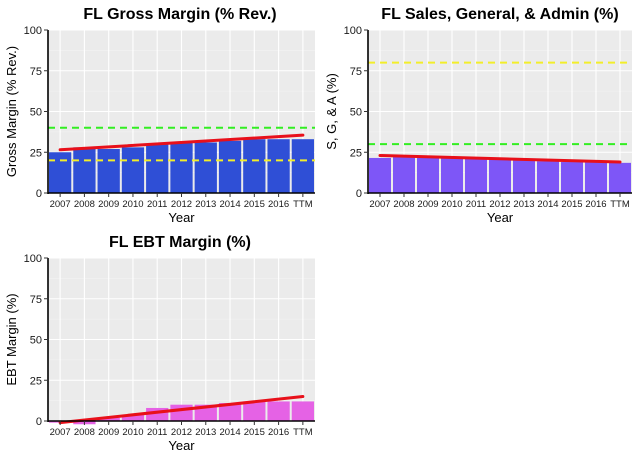  Describe the element at coordinates (11, 111) in the screenshot. I see `y-axis-title: Gross Margin (% Rev.)` at that location.